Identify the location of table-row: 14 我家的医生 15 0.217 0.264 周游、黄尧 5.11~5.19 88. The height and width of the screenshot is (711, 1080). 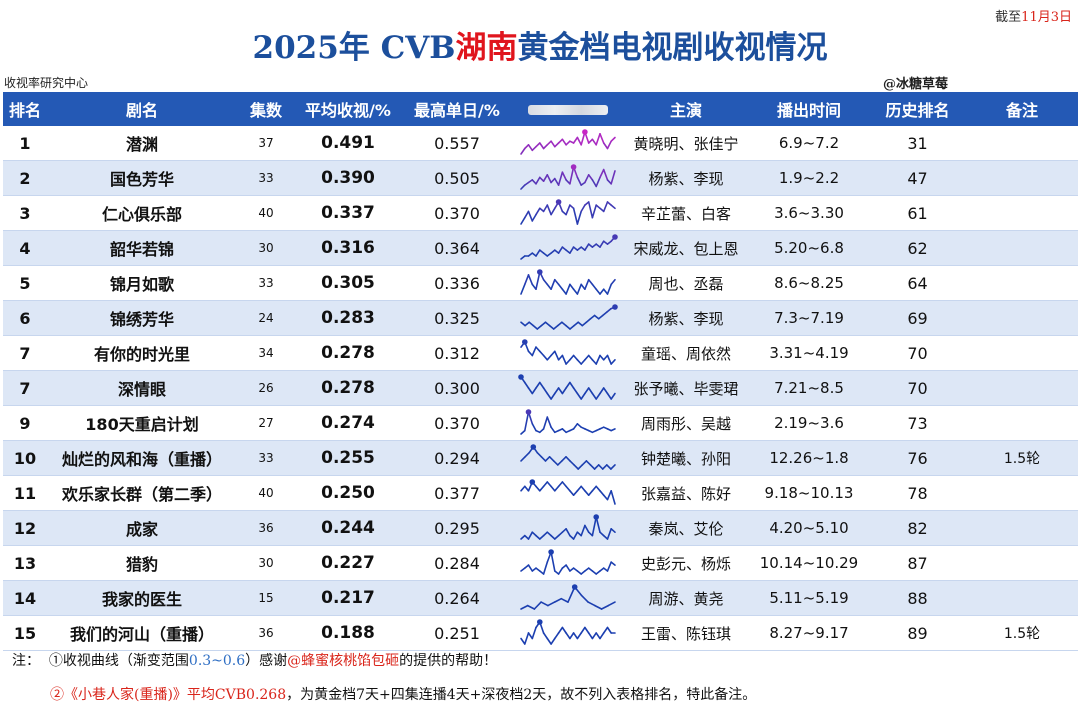
(540, 598).